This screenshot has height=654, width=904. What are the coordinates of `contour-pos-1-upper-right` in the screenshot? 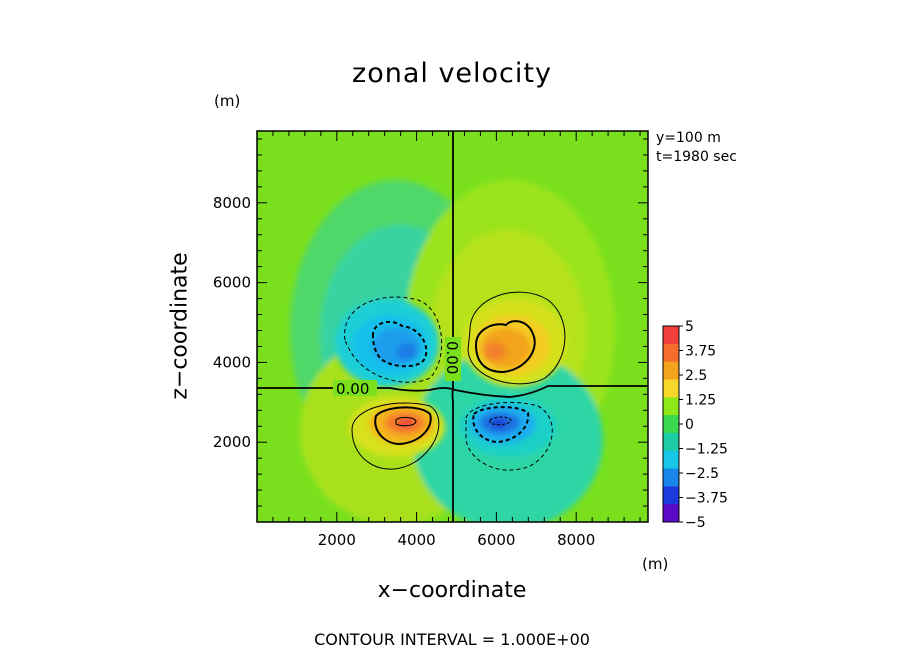 It's located at (516, 338).